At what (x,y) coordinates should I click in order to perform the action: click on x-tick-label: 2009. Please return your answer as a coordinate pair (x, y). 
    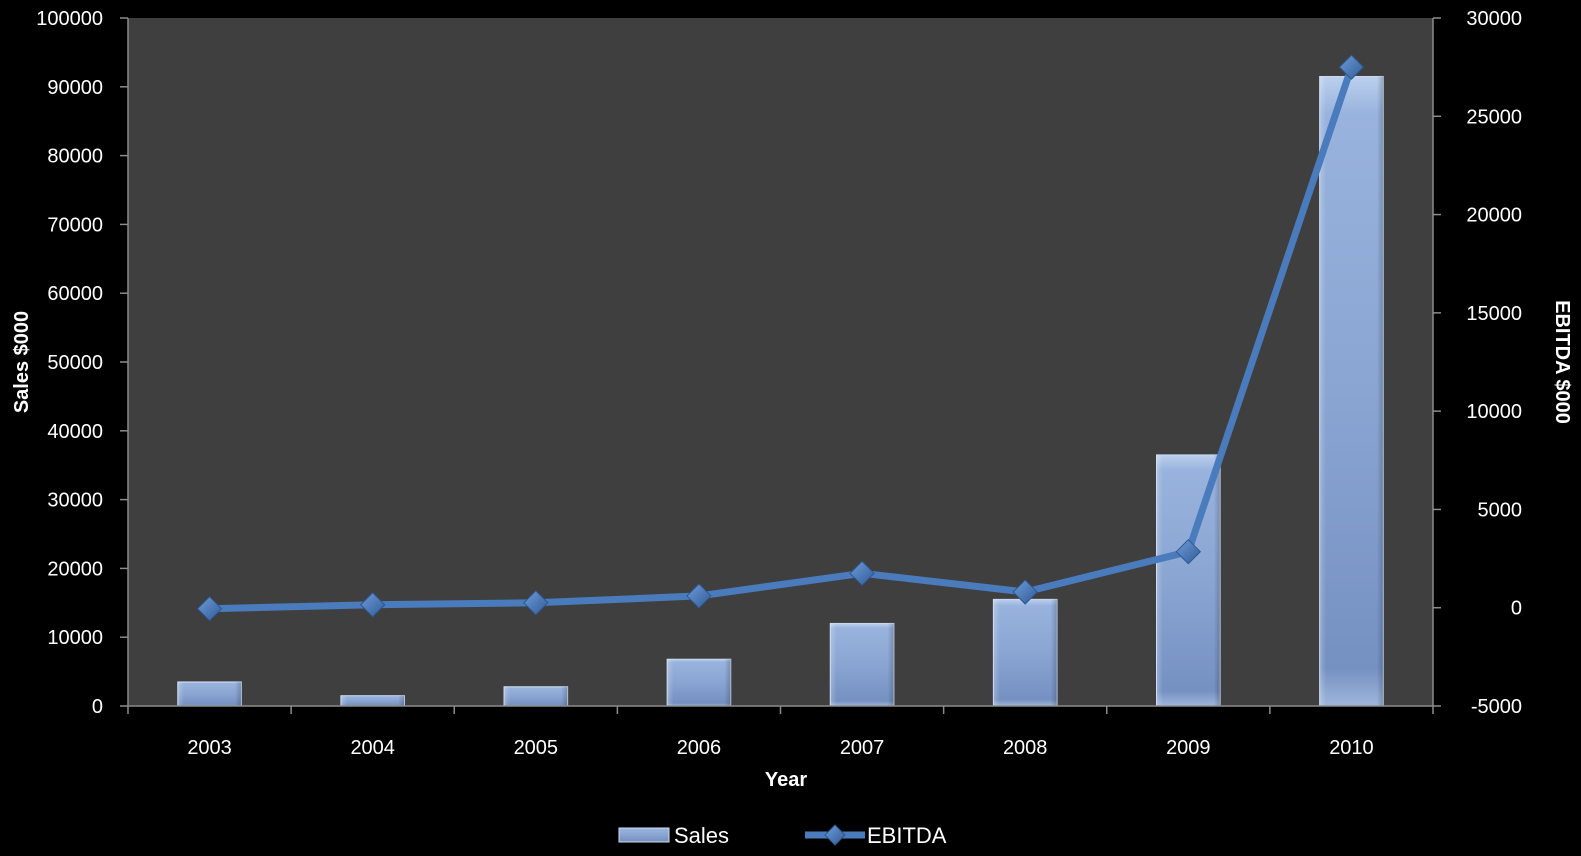
    Looking at the image, I should click on (1188, 748).